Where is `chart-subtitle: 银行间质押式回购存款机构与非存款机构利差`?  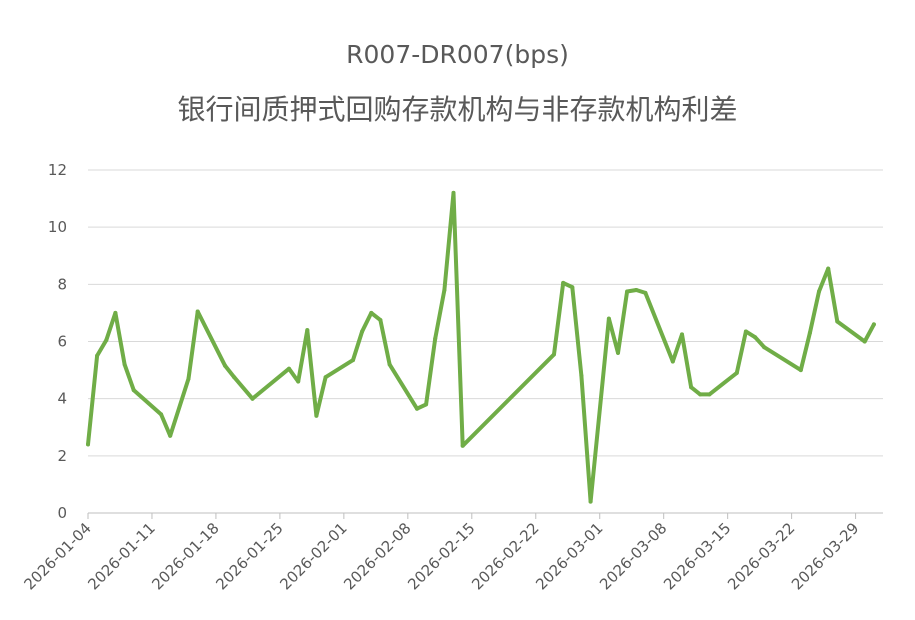 chart-subtitle: 银行间质押式回购存款机构与非存款机构利差 is located at coordinates (457, 109).